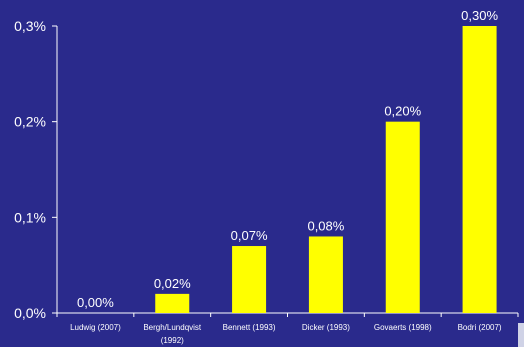 The width and height of the screenshot is (524, 347). I want to click on data-label: 0,02%, so click(172, 283).